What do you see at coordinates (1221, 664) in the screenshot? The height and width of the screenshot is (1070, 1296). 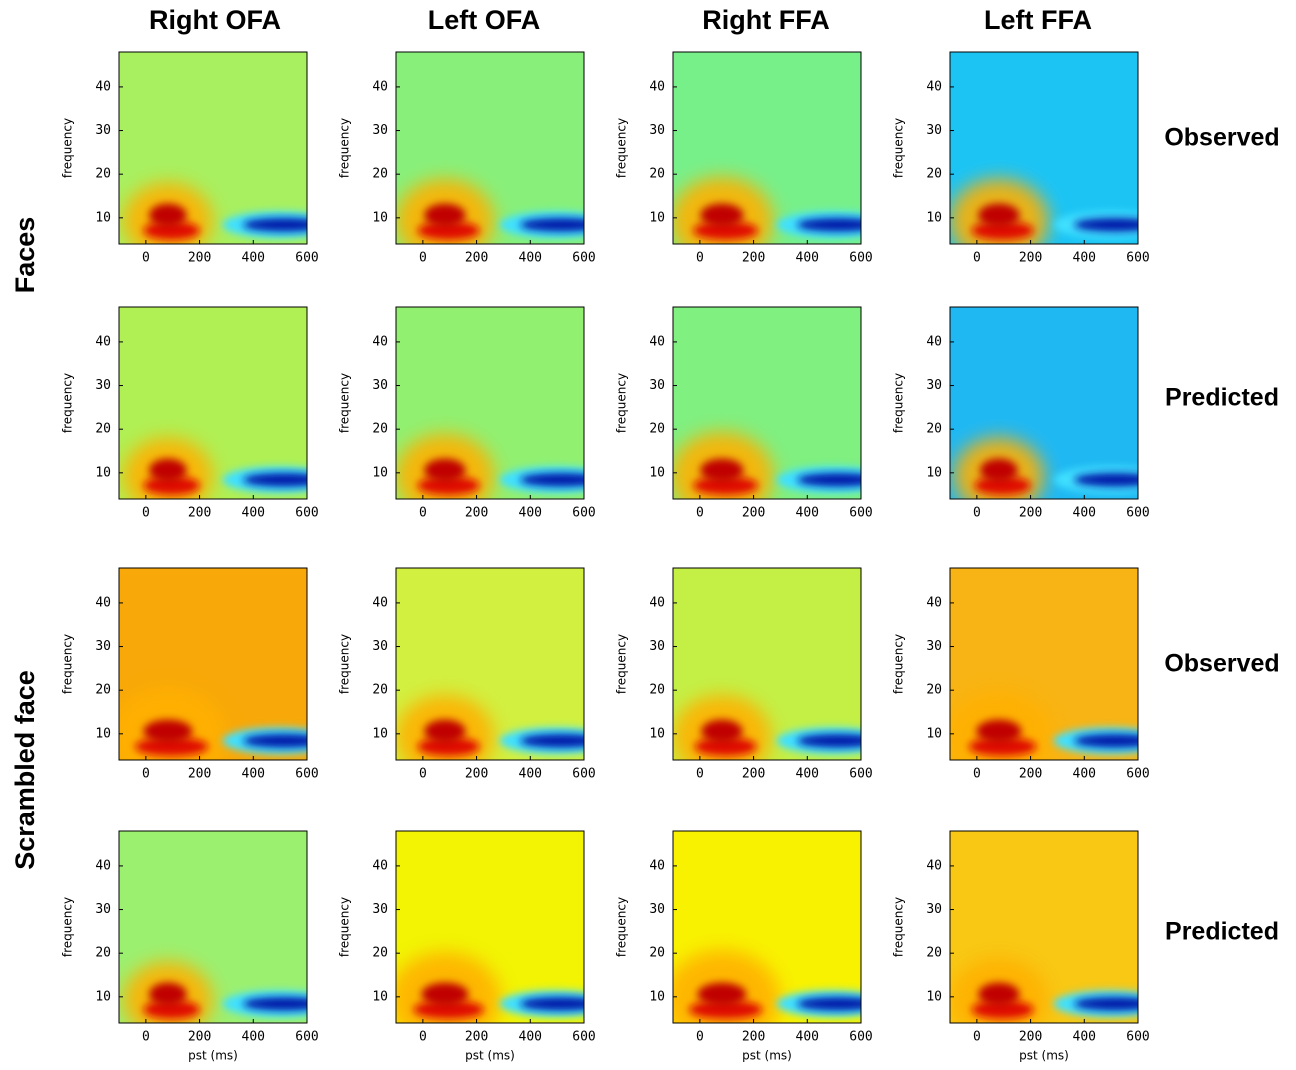 I see `row-label: Observed` at bounding box center [1221, 664].